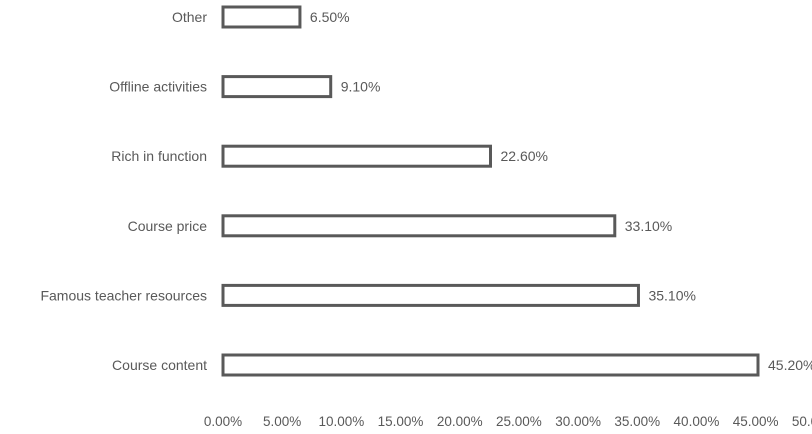 The height and width of the screenshot is (434, 812). Describe the element at coordinates (159, 156) in the screenshot. I see `category-label: Rich in function` at that location.